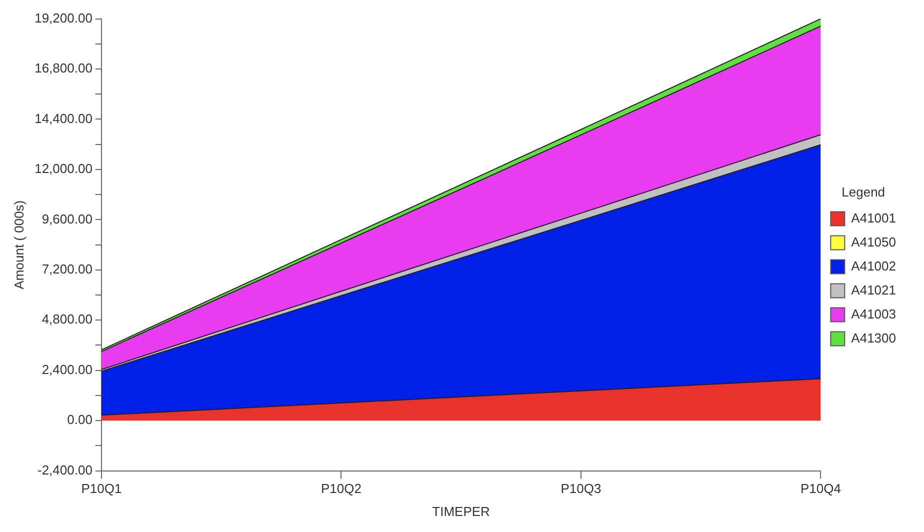  Describe the element at coordinates (461, 511) in the screenshot. I see `x-axis-title: TIMEPER` at that location.